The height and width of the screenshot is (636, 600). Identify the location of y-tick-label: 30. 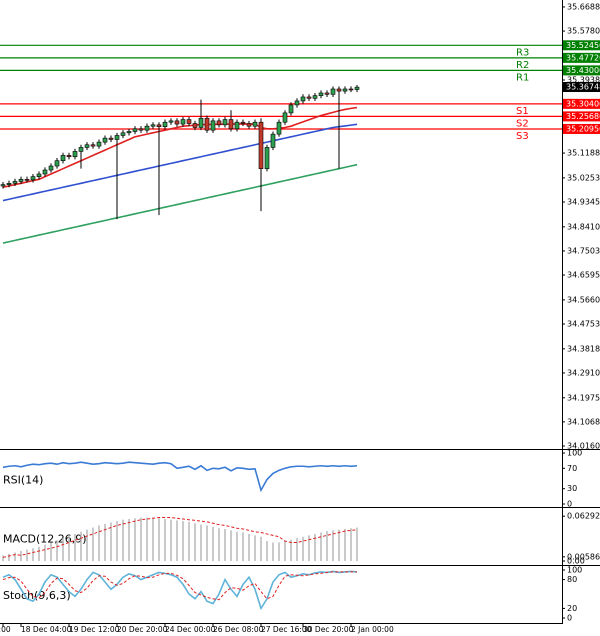
(572, 488).